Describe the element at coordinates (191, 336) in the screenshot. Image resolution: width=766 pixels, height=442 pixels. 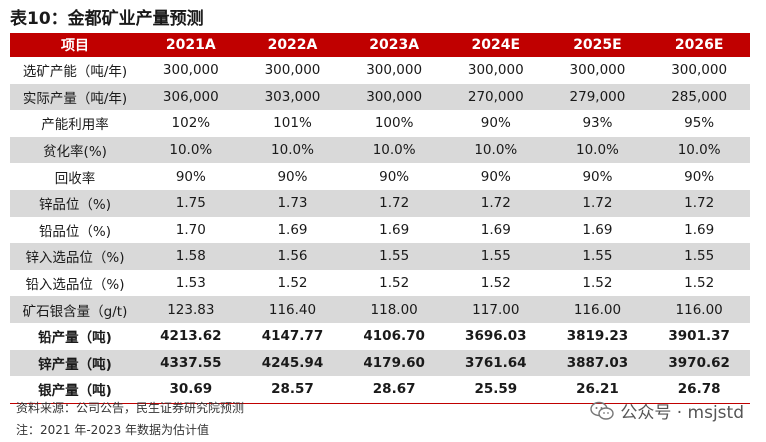
I see `table-cell: 4213.62` at that location.